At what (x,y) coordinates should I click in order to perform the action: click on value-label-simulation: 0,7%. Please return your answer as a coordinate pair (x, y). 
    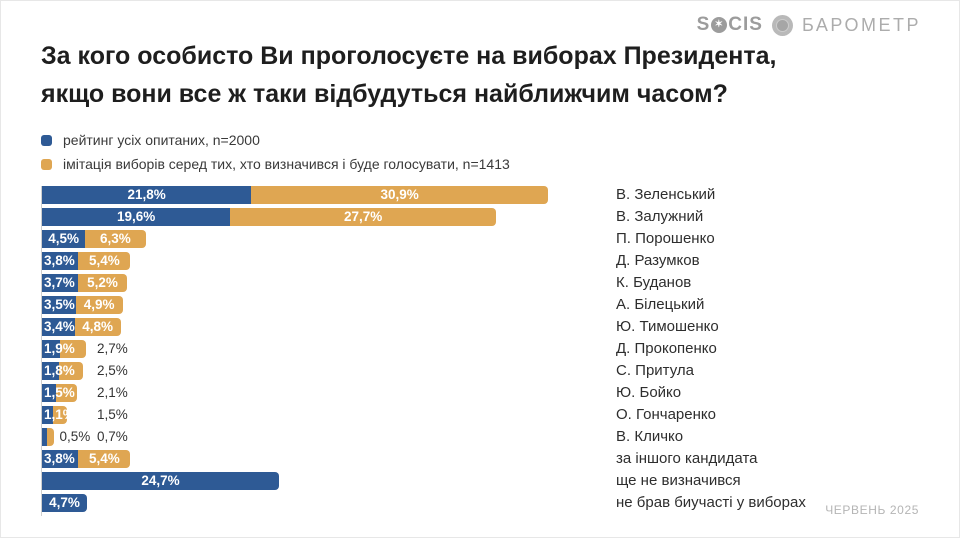
    Looking at the image, I should click on (112, 436).